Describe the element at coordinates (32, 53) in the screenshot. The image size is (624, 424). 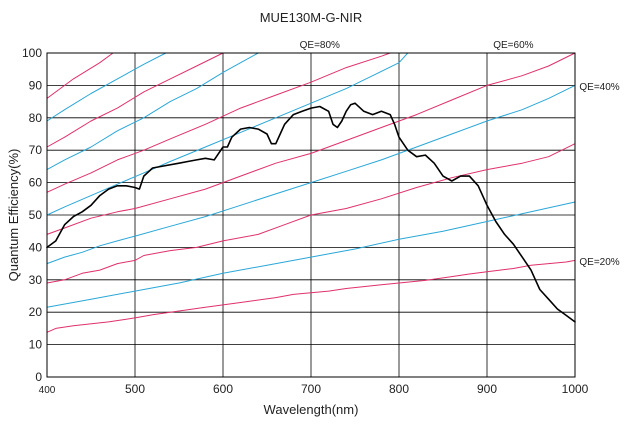
I see `y-tick-label: 100` at that location.